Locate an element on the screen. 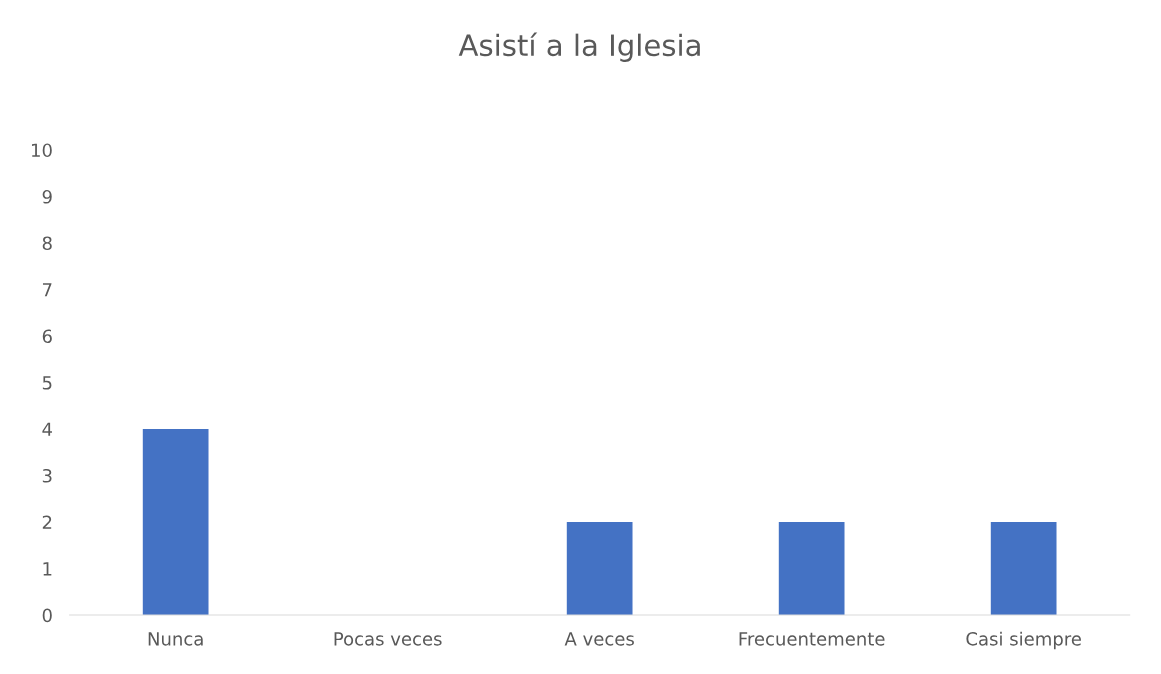 The image size is (1161, 674). chart-title: Asistí a la Iglesia is located at coordinates (579, 47).